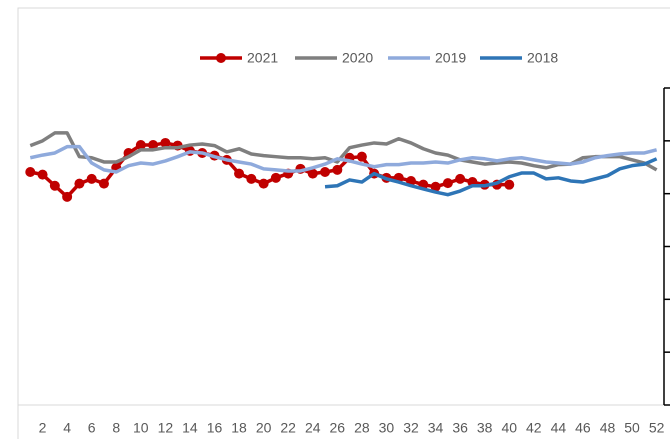 The image size is (670, 439). I want to click on x-tick-label: 38, so click(485, 428).